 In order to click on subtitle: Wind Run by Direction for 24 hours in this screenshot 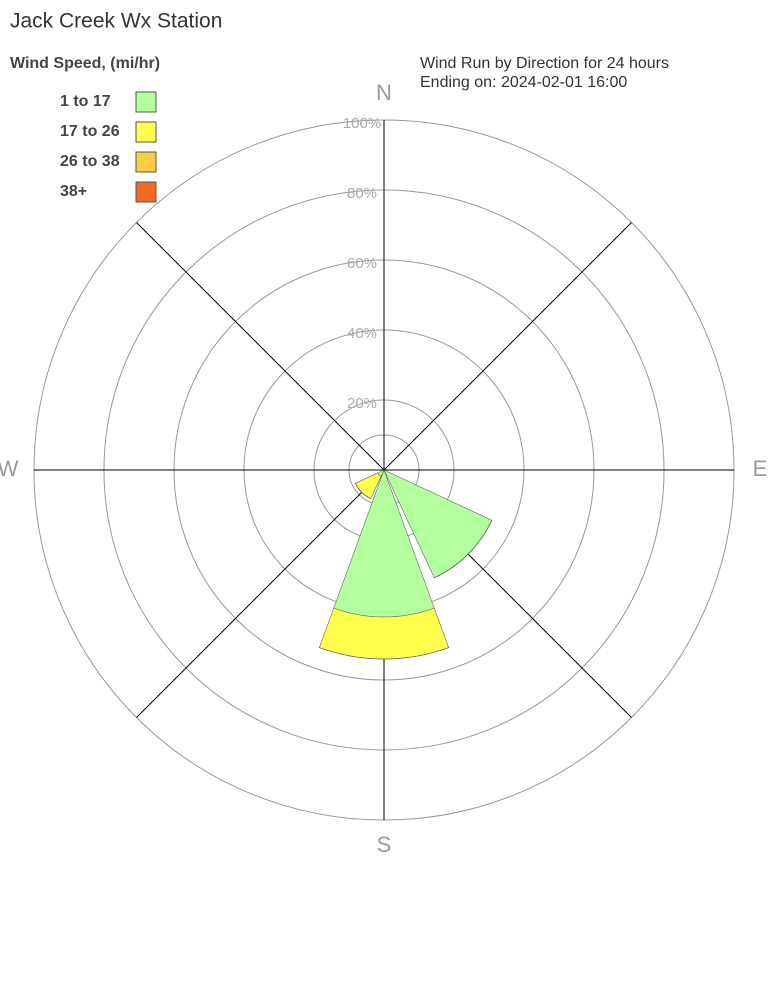, I will do `click(544, 63)`.